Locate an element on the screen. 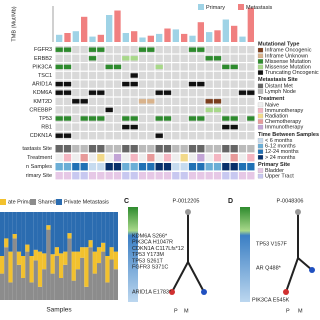 The height and width of the screenshot is (320, 320). mutation-label: KDM6A S266* is located at coordinates (150, 236).